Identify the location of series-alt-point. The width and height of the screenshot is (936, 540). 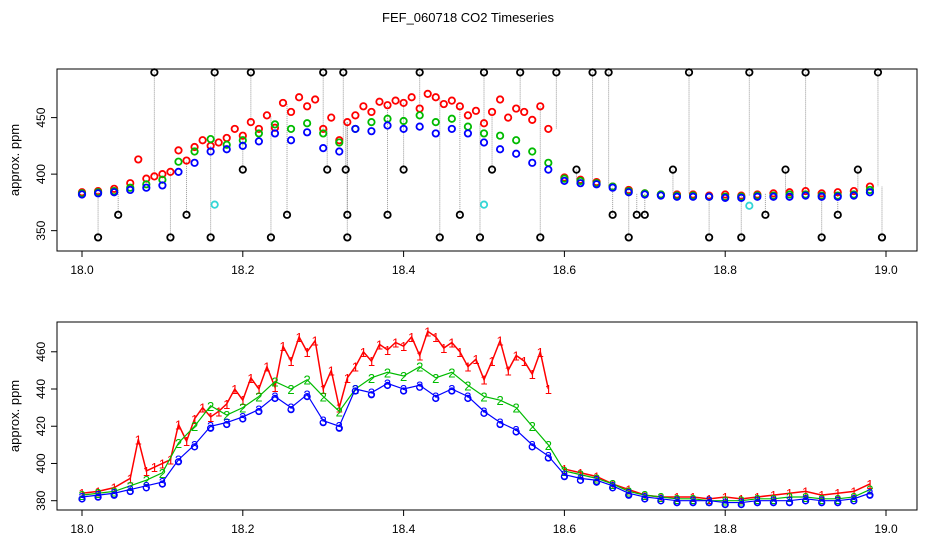
(484, 204).